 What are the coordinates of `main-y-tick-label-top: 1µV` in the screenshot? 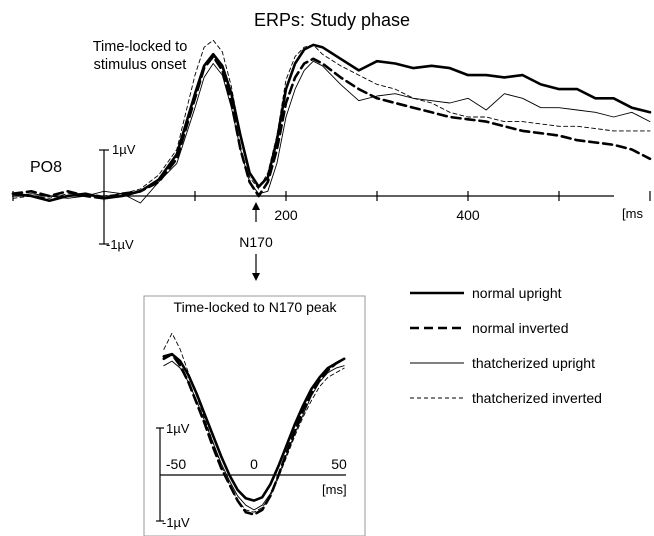 It's located at (124, 149).